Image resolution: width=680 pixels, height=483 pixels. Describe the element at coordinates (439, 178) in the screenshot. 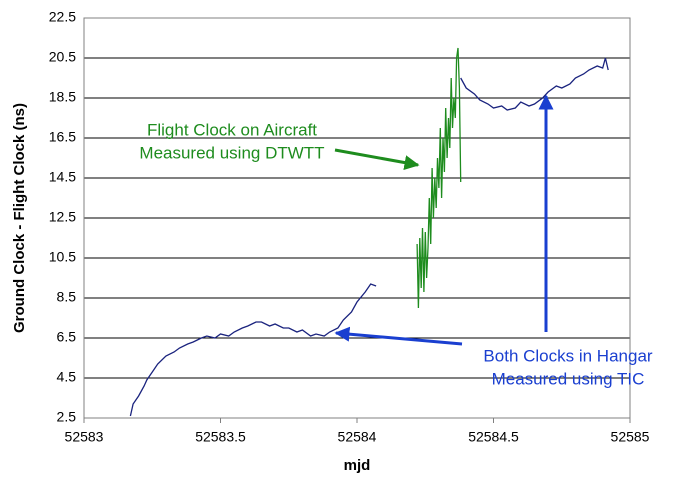

I see `series-line` at that location.